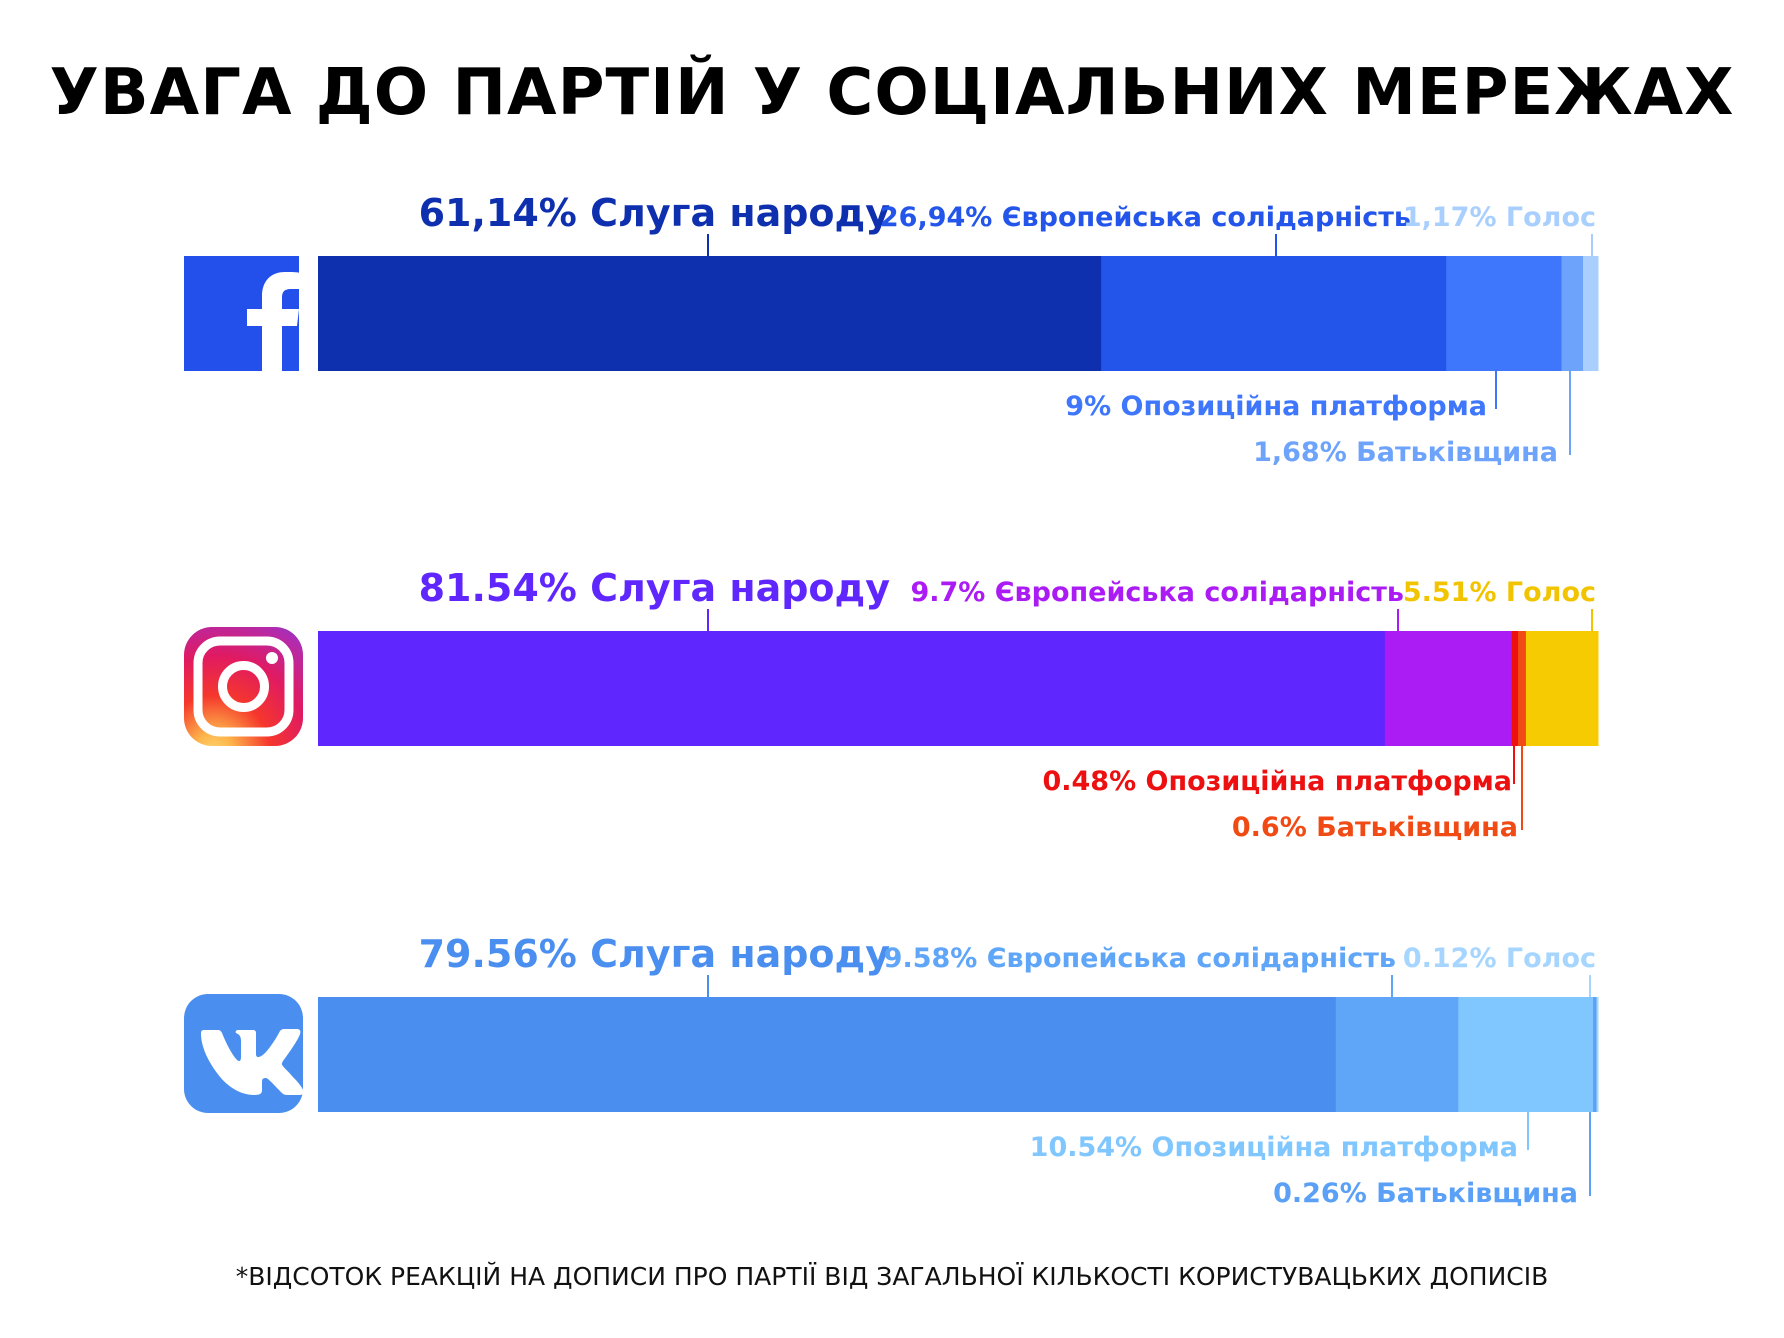 This screenshot has width=1784, height=1338. What do you see at coordinates (1277, 781) in the screenshot?
I see `instagram-bar-label-2: 0.48% Опозиційна платформа` at bounding box center [1277, 781].